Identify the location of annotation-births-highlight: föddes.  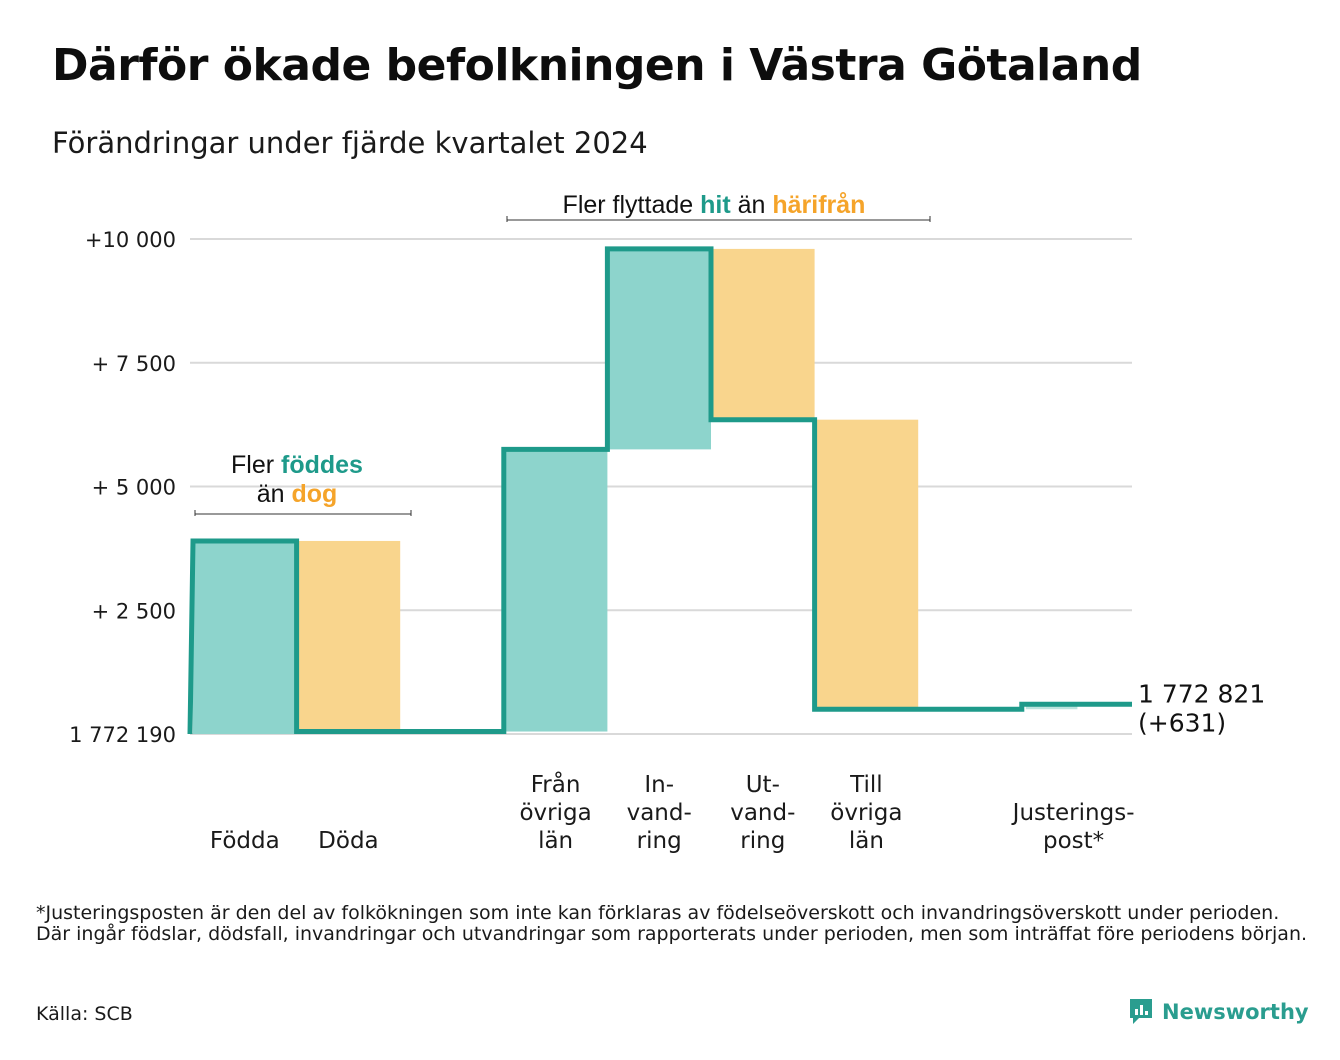
(322, 465).